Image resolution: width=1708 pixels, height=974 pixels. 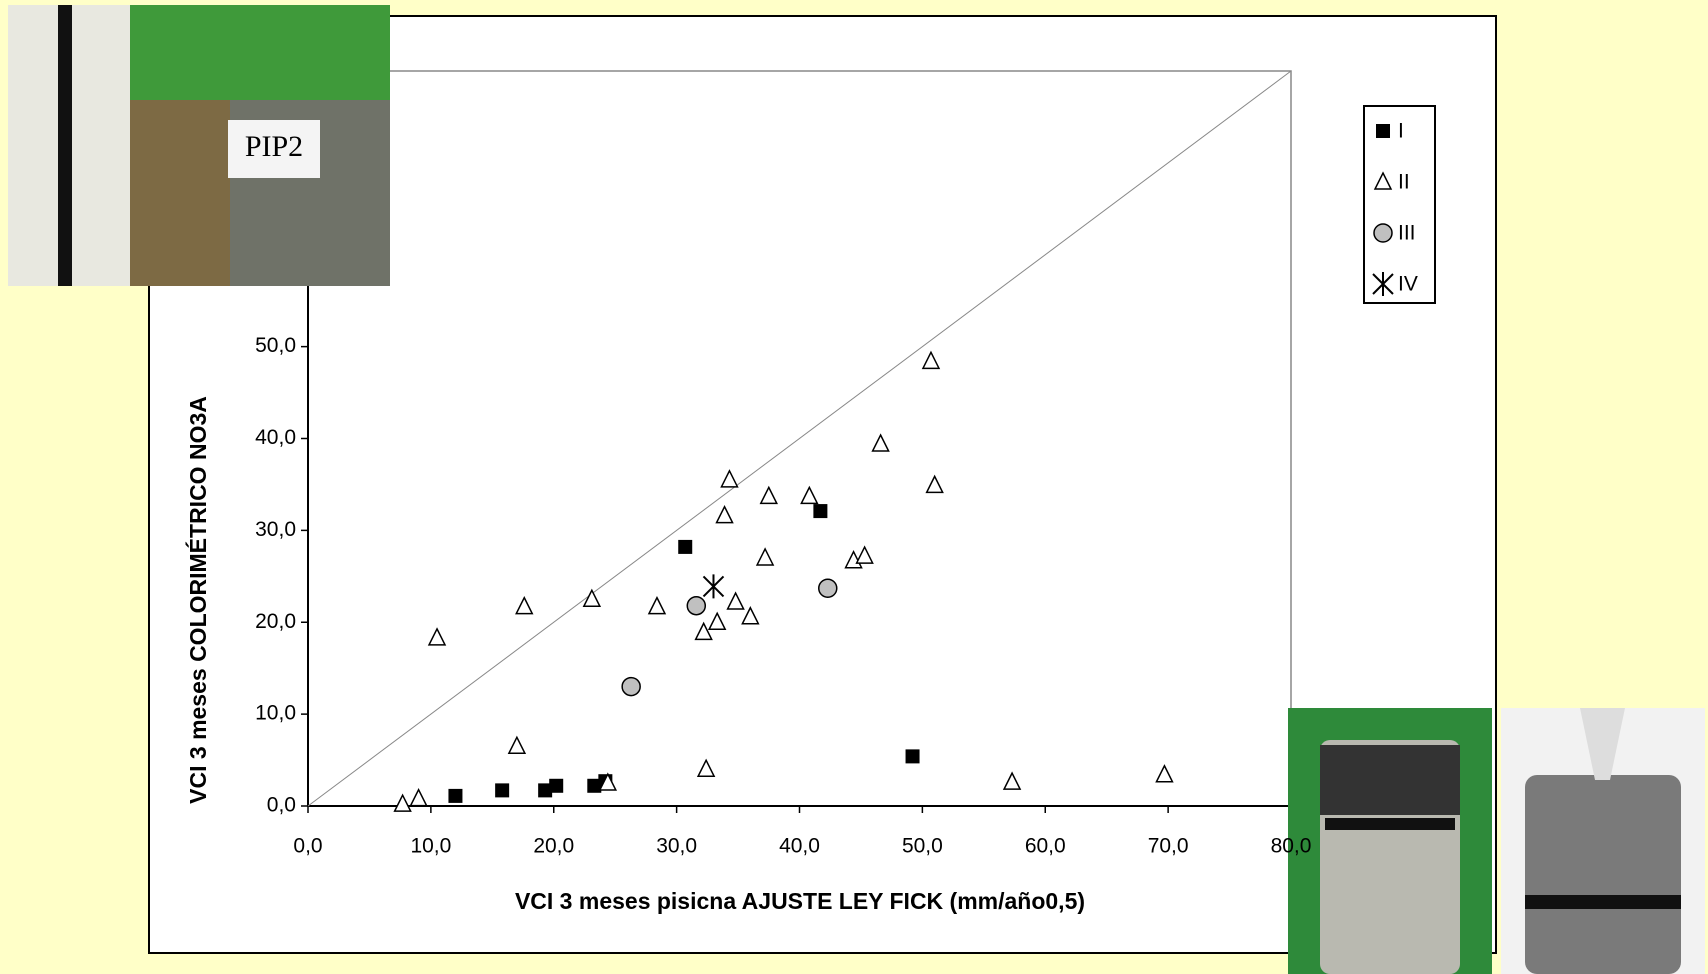 I want to click on legend-label: I, so click(x=1401, y=131).